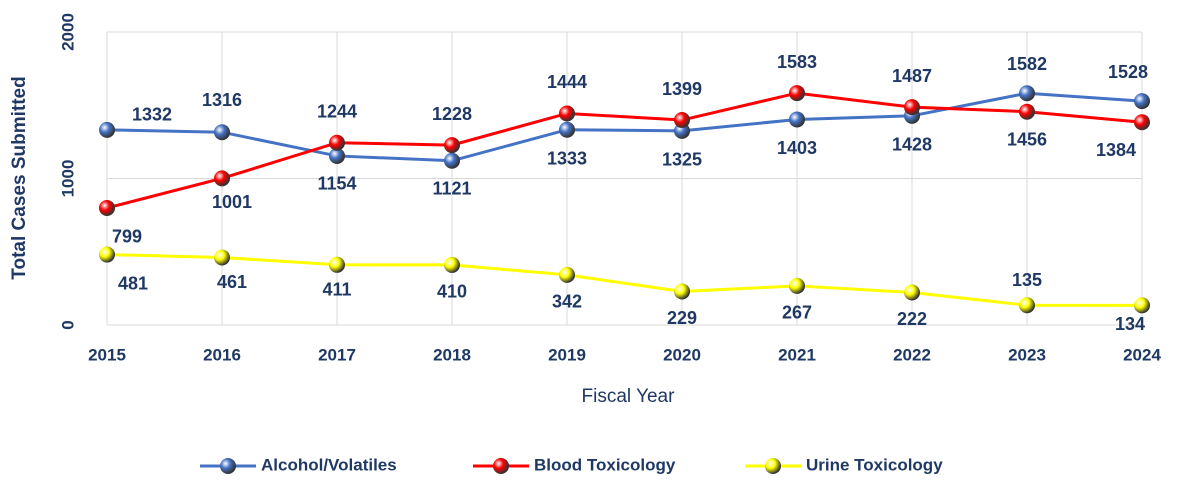 The width and height of the screenshot is (1184, 483). I want to click on x-tick-label: 2018, so click(452, 354).